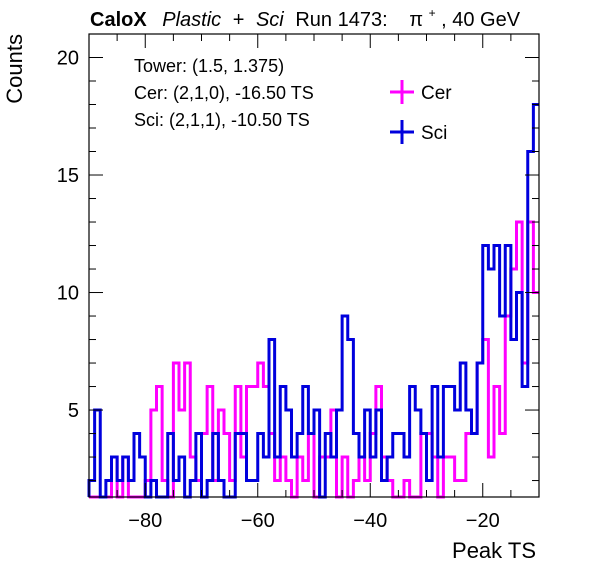 This screenshot has width=596, height=572. What do you see at coordinates (341, 20) in the screenshot?
I see `title-run: Run 1473:` at bounding box center [341, 20].